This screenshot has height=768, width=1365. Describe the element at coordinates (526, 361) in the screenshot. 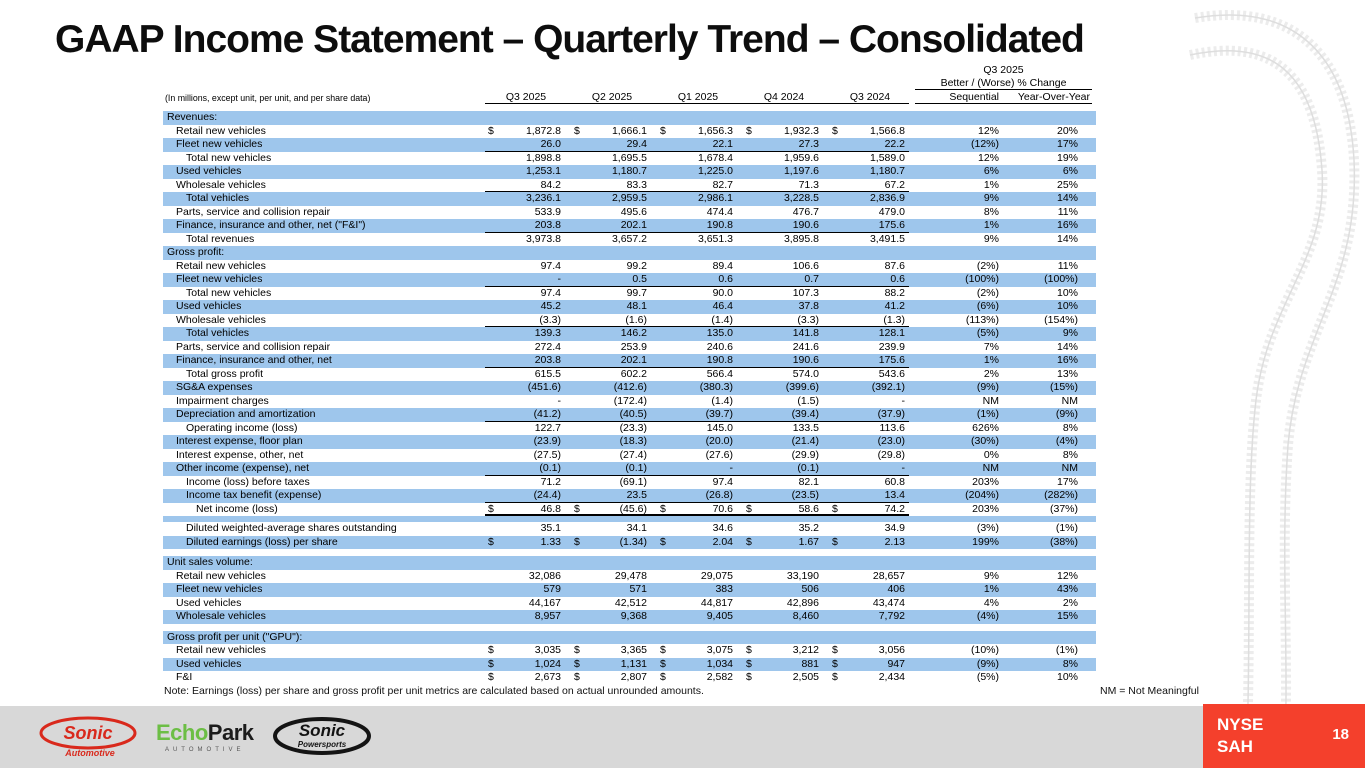

I see `value-cell: 203.8` at that location.